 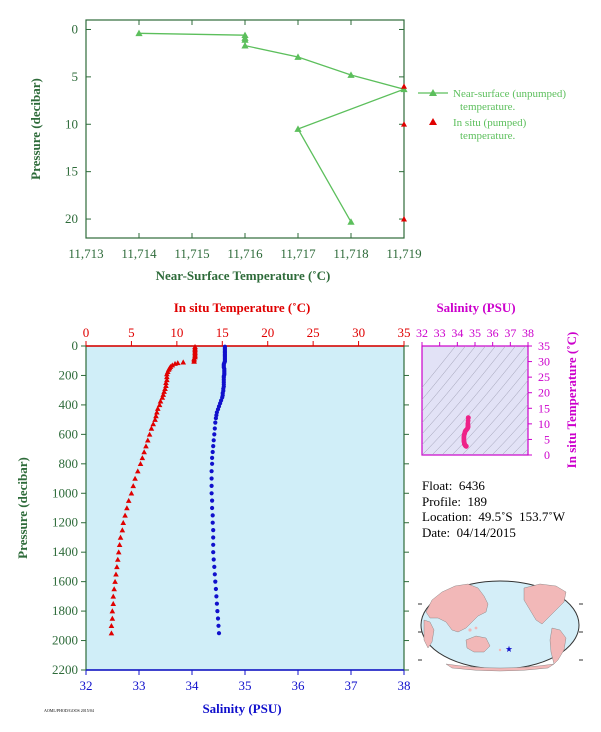 What do you see at coordinates (245, 685) in the screenshot?
I see `salinity-tick-label: 35` at bounding box center [245, 685].